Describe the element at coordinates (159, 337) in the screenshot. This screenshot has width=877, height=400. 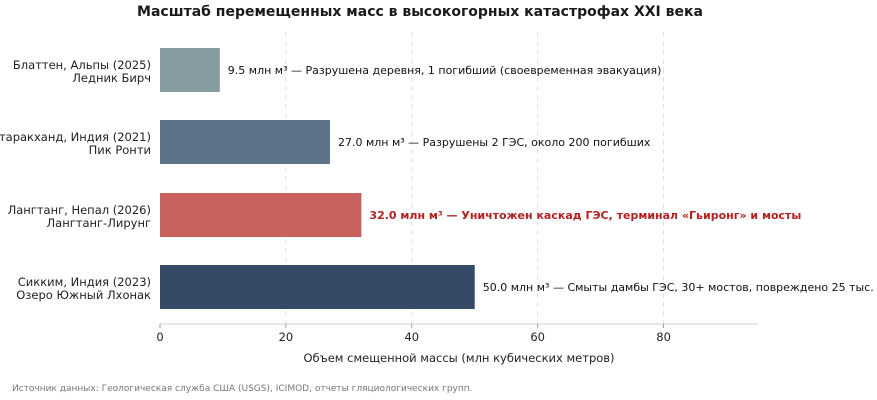
I see `x-tick-label: 0` at that location.